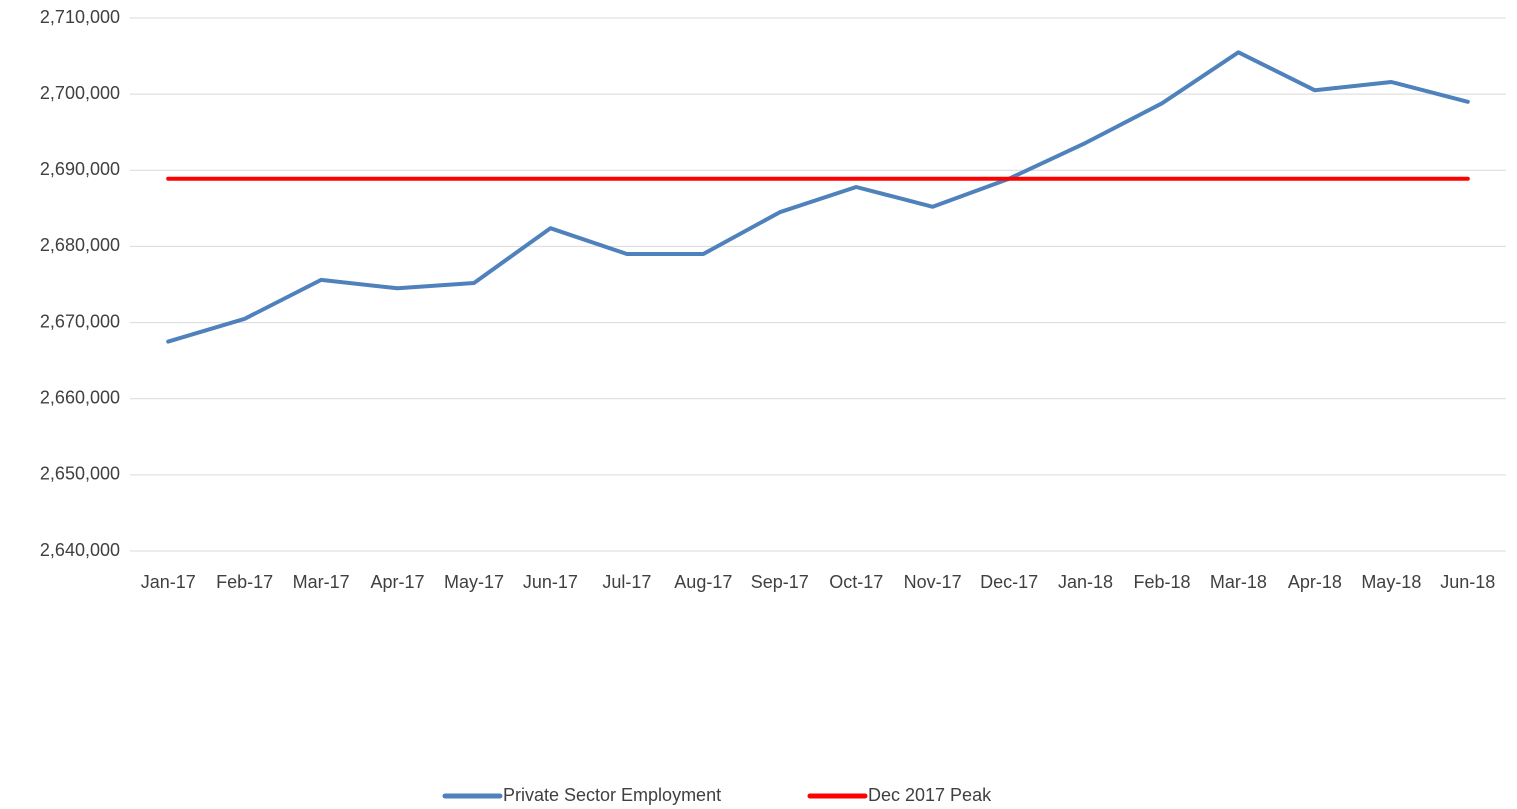  I want to click on x-tick-label: Mar-17, so click(321, 582).